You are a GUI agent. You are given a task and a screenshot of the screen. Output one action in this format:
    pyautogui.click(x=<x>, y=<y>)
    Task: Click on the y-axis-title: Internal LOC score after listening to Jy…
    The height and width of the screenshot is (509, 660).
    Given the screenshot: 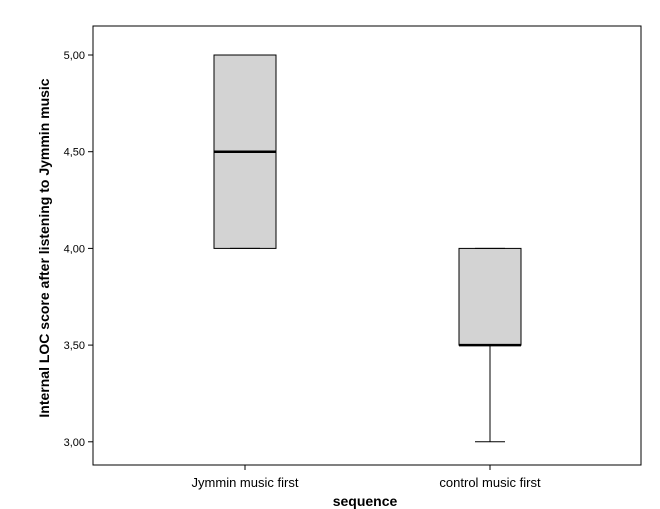 What is the action you would take?
    pyautogui.click(x=44, y=247)
    